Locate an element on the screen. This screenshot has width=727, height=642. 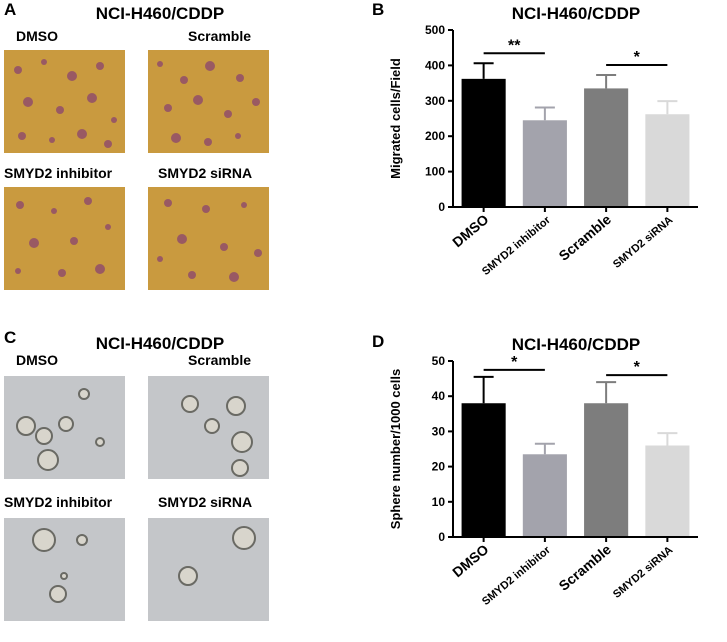
y-tick-label: 500 is located at coordinates (435, 30).